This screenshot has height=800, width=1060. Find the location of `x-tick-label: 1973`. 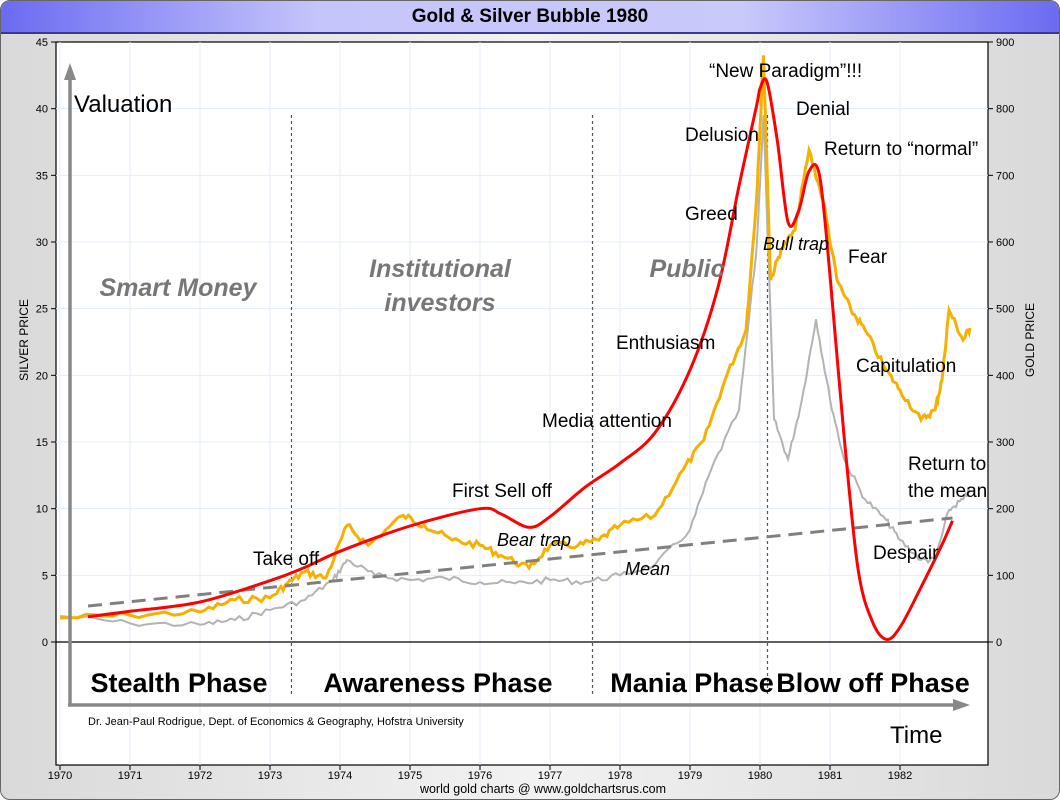

x-tick-label: 1973 is located at coordinates (270, 776).